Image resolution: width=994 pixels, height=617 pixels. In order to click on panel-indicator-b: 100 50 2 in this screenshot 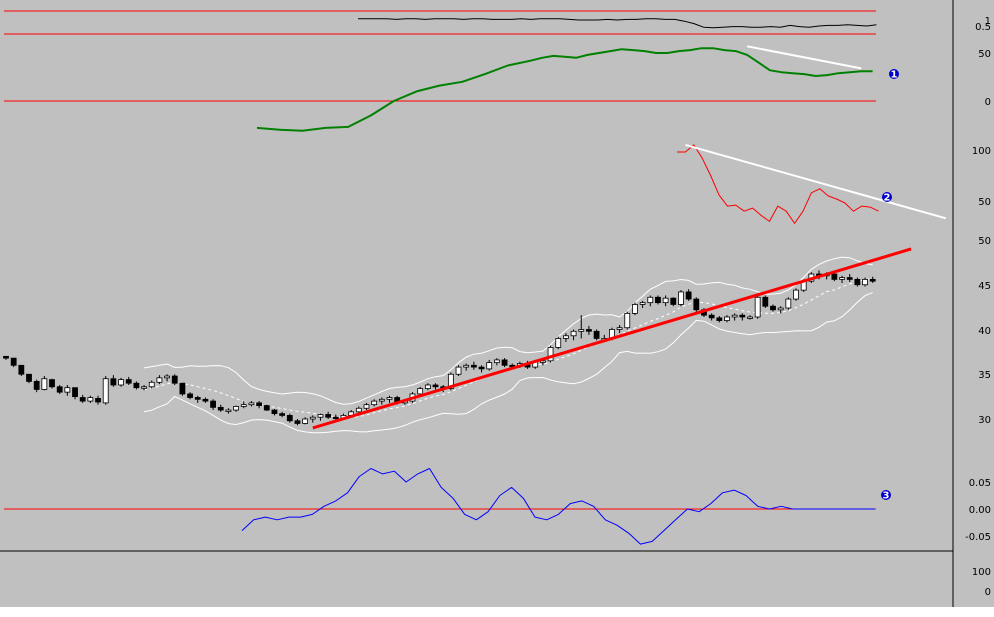, I will do `click(834, 183)`.